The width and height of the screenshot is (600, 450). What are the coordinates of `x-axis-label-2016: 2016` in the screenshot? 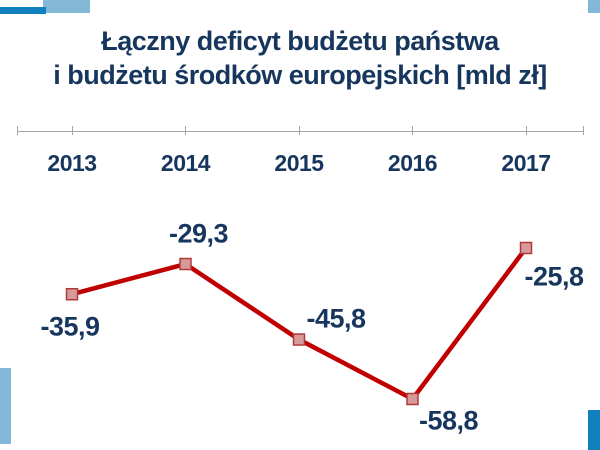 It's located at (412, 163).